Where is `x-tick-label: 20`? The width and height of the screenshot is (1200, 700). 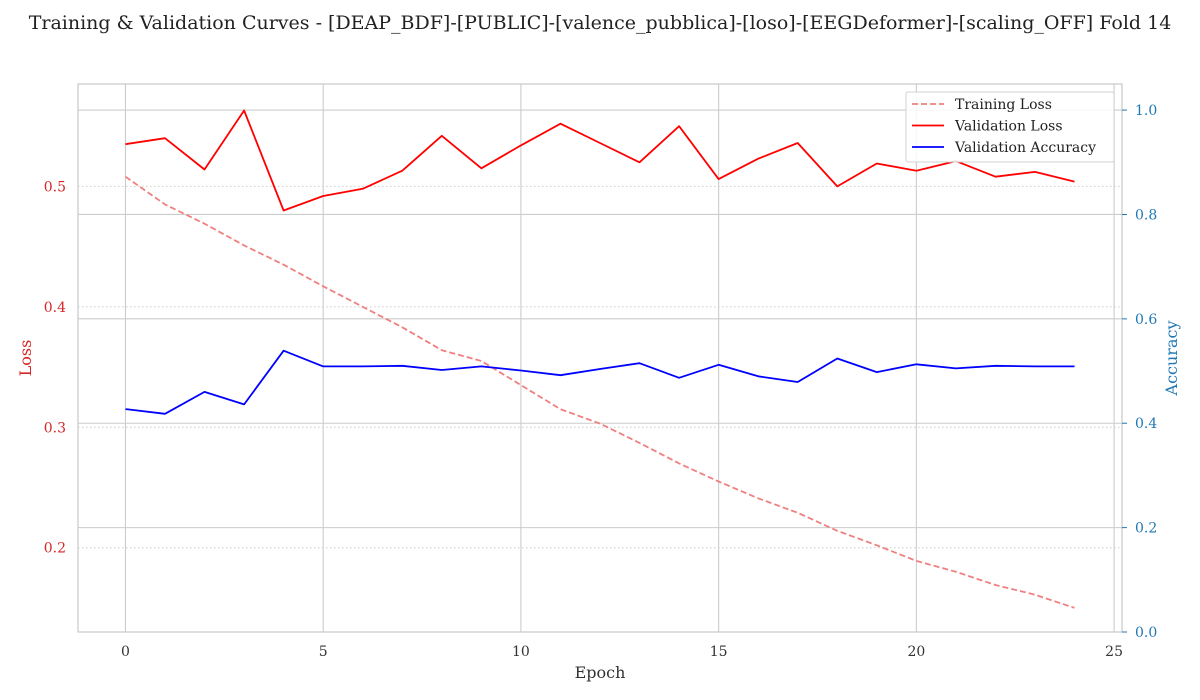 x-tick-label: 20 is located at coordinates (916, 652).